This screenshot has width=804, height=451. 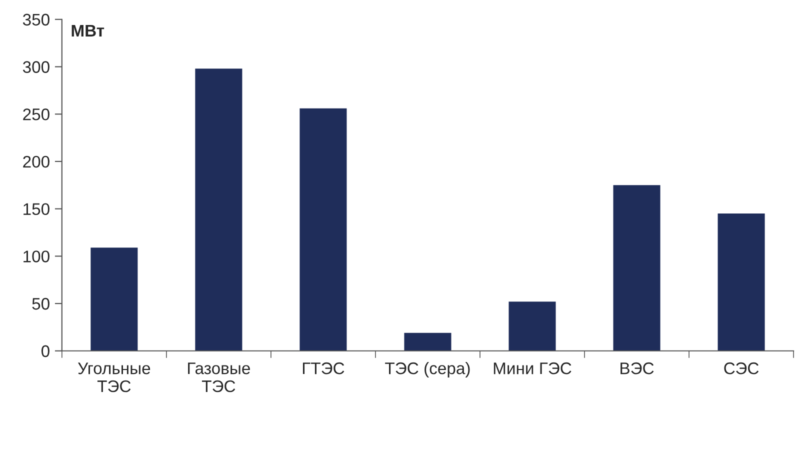 I want to click on x-tick-label: Мини ГЭС, so click(x=533, y=368).